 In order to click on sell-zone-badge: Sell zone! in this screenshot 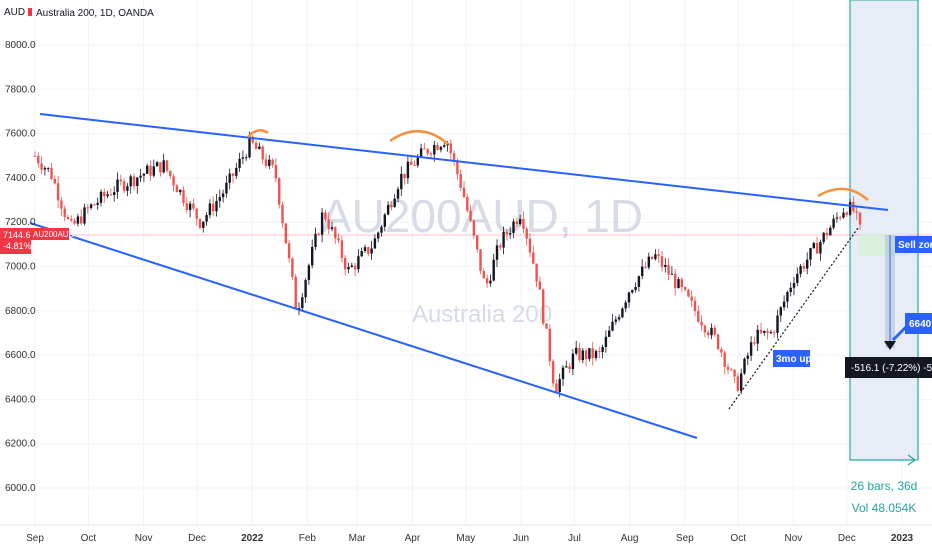, I will do `click(913, 244)`.